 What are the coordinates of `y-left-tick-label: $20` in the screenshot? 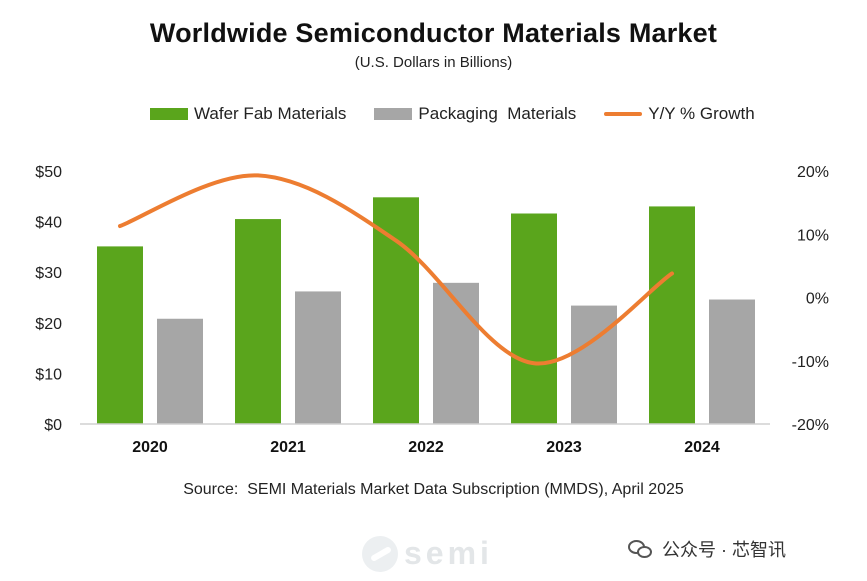 It's located at (48, 324).